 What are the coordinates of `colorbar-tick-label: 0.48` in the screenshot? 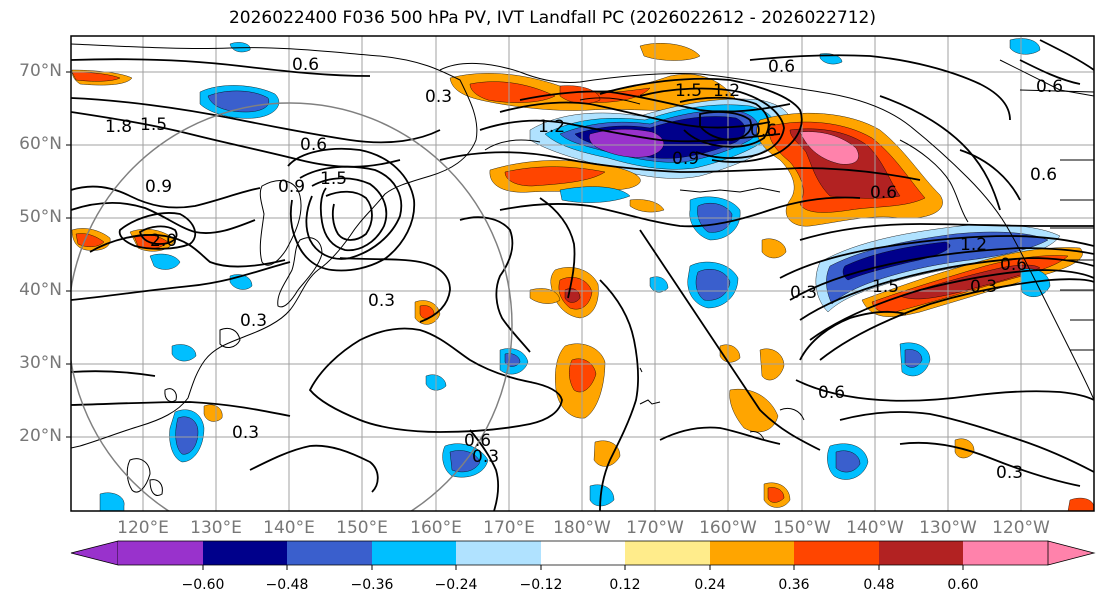 It's located at (879, 585).